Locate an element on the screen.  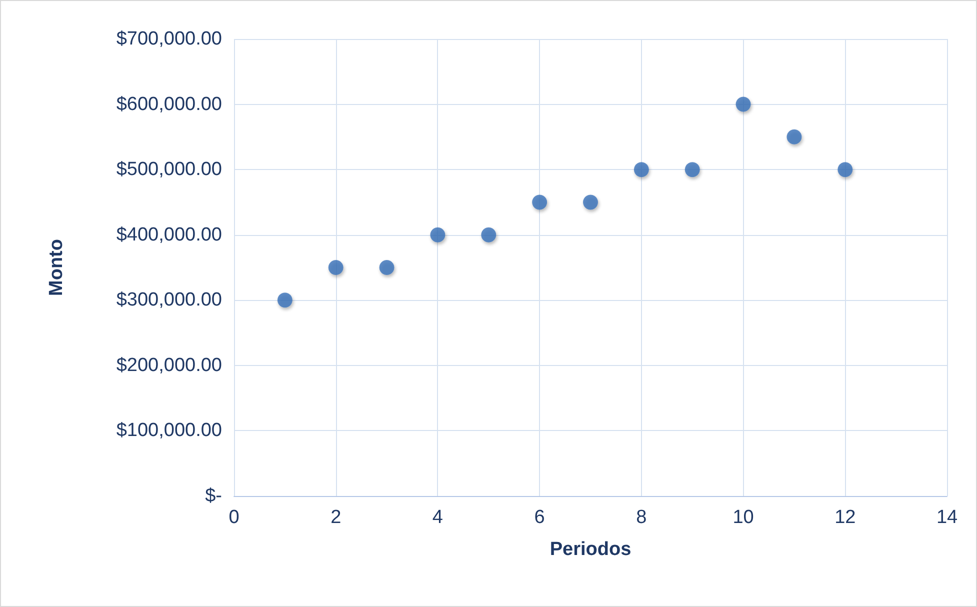
x-tick-label: 4 is located at coordinates (438, 517).